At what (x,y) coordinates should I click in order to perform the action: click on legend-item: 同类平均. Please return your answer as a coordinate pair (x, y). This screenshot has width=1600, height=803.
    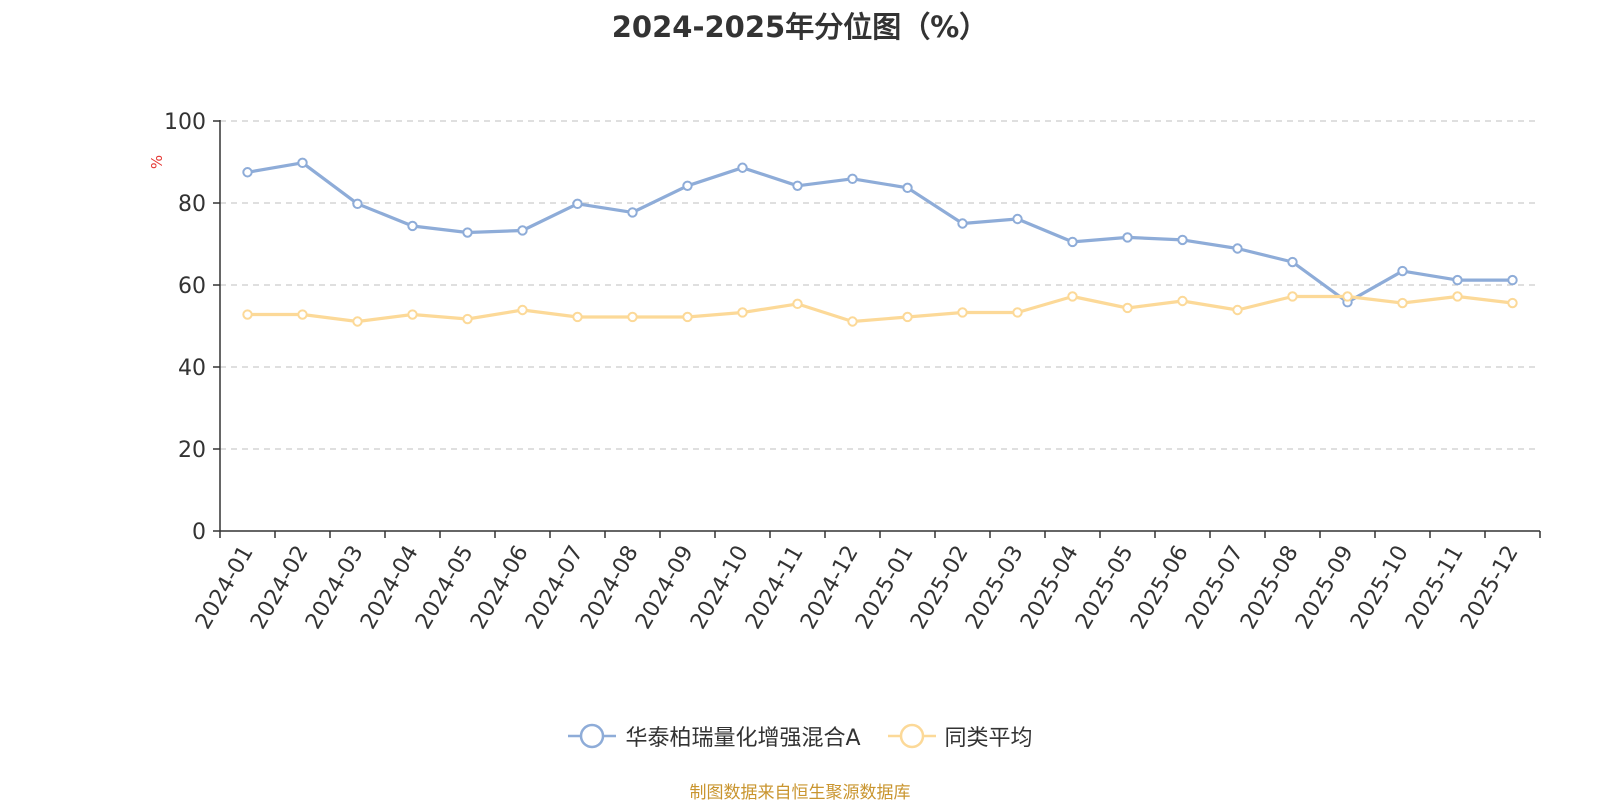
    Looking at the image, I should click on (960, 736).